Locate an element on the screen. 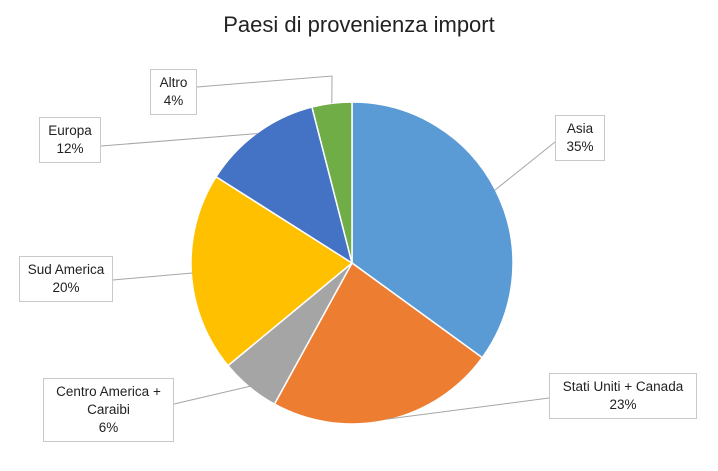 The width and height of the screenshot is (718, 471). data-label-stati-uniti-canada: Stati Uniti + Canada 23% is located at coordinates (623, 396).